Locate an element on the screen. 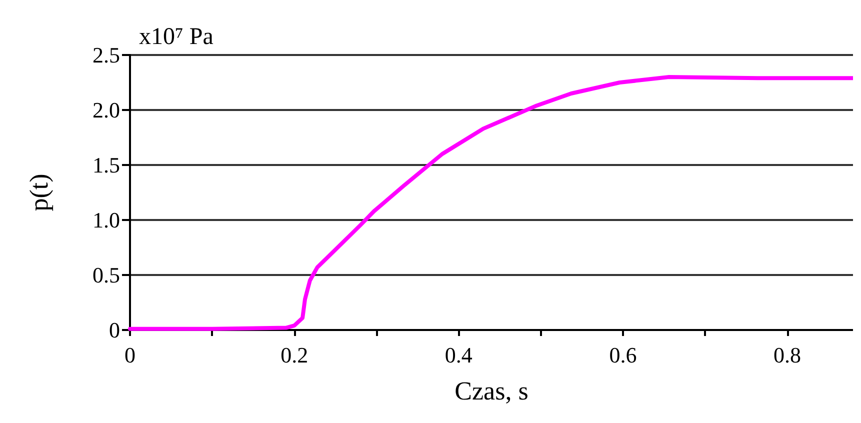 This screenshot has width=861, height=423. x-axis-title: Czas, s is located at coordinates (491, 391).